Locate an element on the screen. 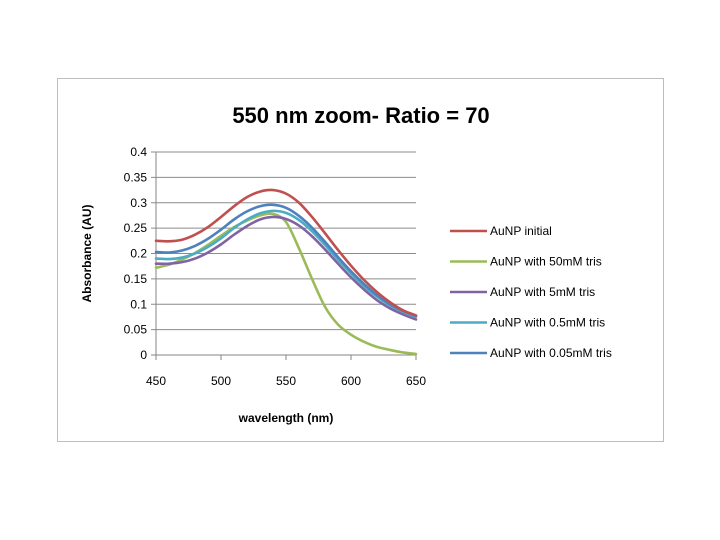  y-tick-label: 0.05 is located at coordinates (136, 330).